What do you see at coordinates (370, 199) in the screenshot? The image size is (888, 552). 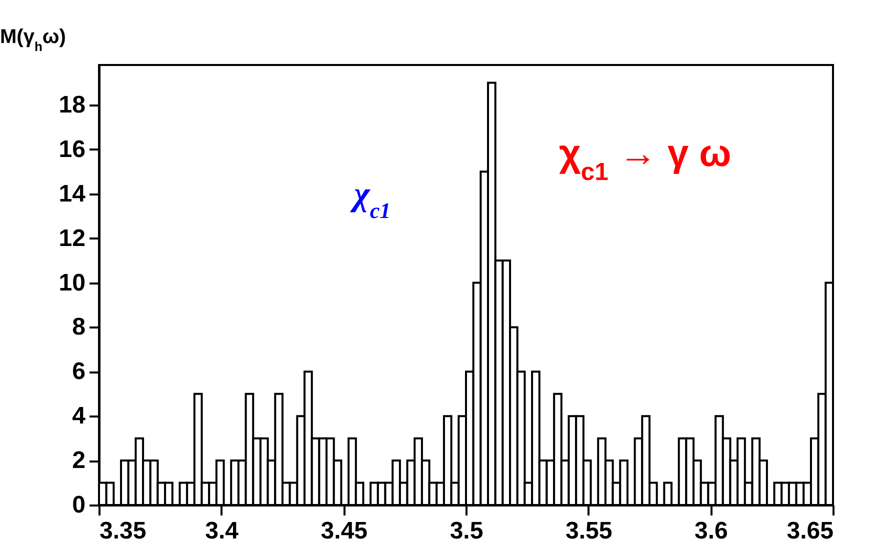 I see `annotation: χ$_{c1}$` at bounding box center [370, 199].